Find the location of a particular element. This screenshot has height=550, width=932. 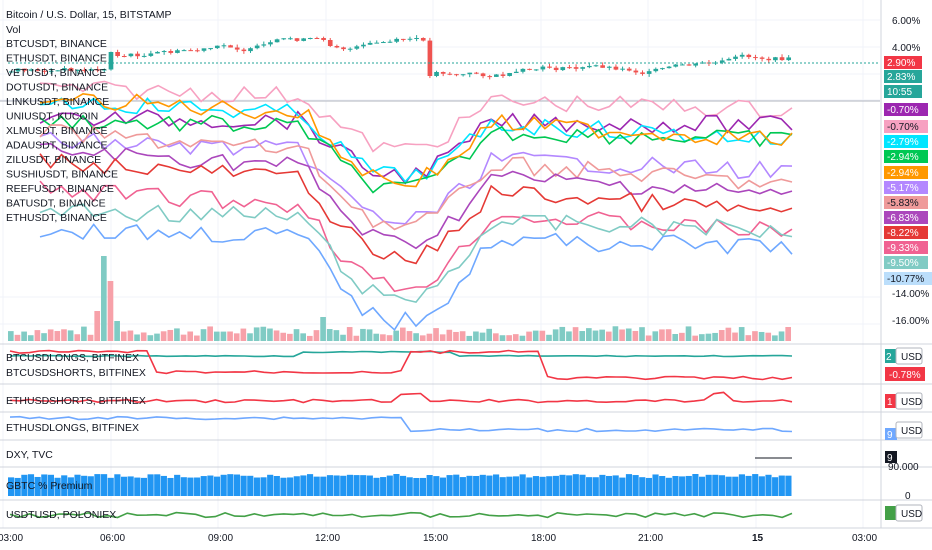

right-price-axis: 6.00% 4.00% -14.00% -16.00% is located at coordinates (910, 171).